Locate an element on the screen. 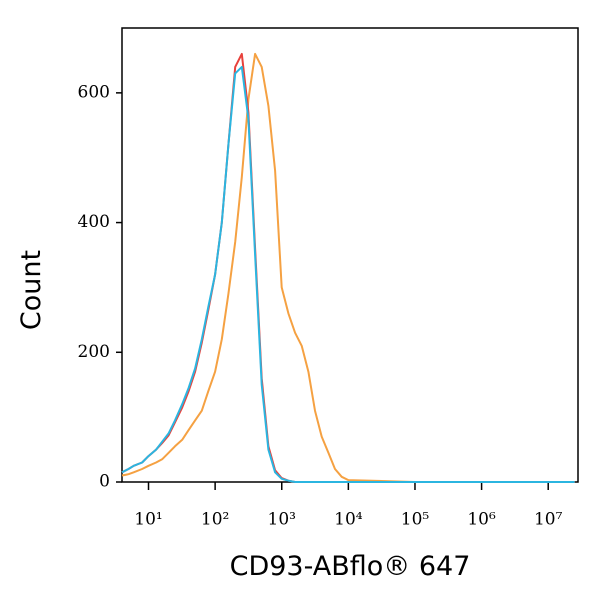 Image resolution: width=600 pixels, height=600 pixels. x-tick-label: 10⁶ is located at coordinates (481, 520).